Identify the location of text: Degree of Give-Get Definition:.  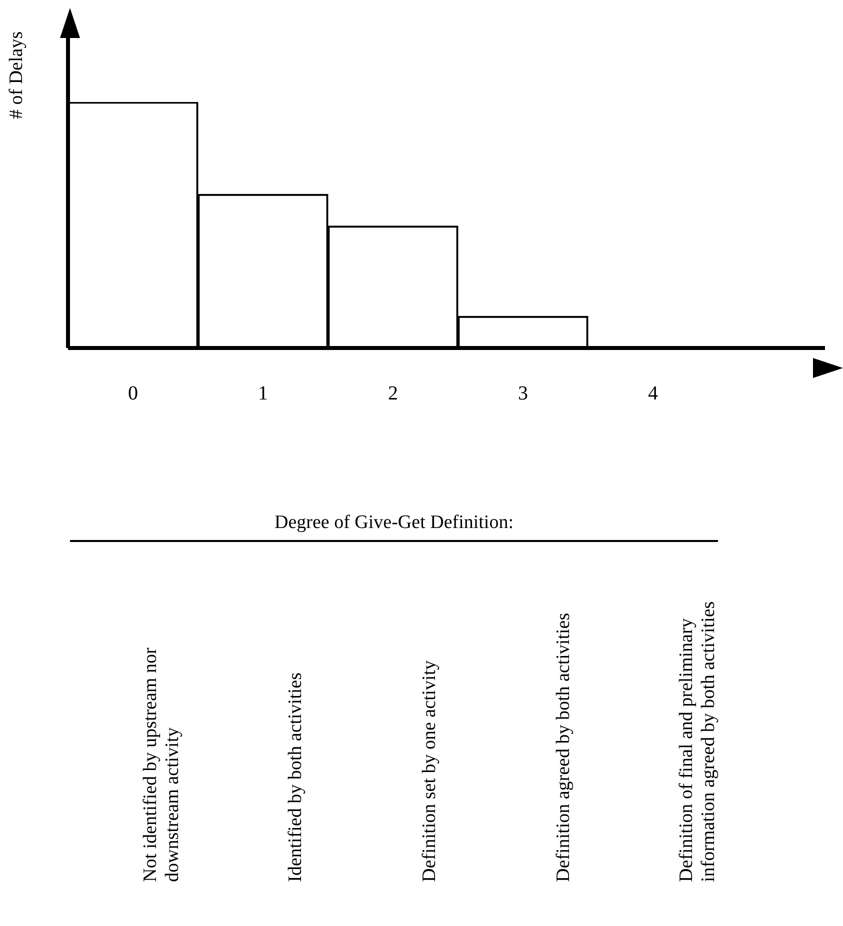
(394, 527).